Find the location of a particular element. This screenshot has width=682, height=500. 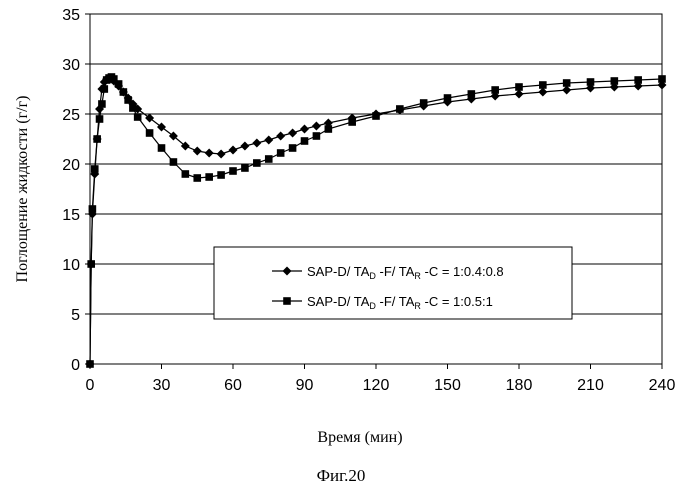

legend-label-2: SAP-D/ TAD -F/ TAR -C = 1:0.5:1 is located at coordinates (400, 302).